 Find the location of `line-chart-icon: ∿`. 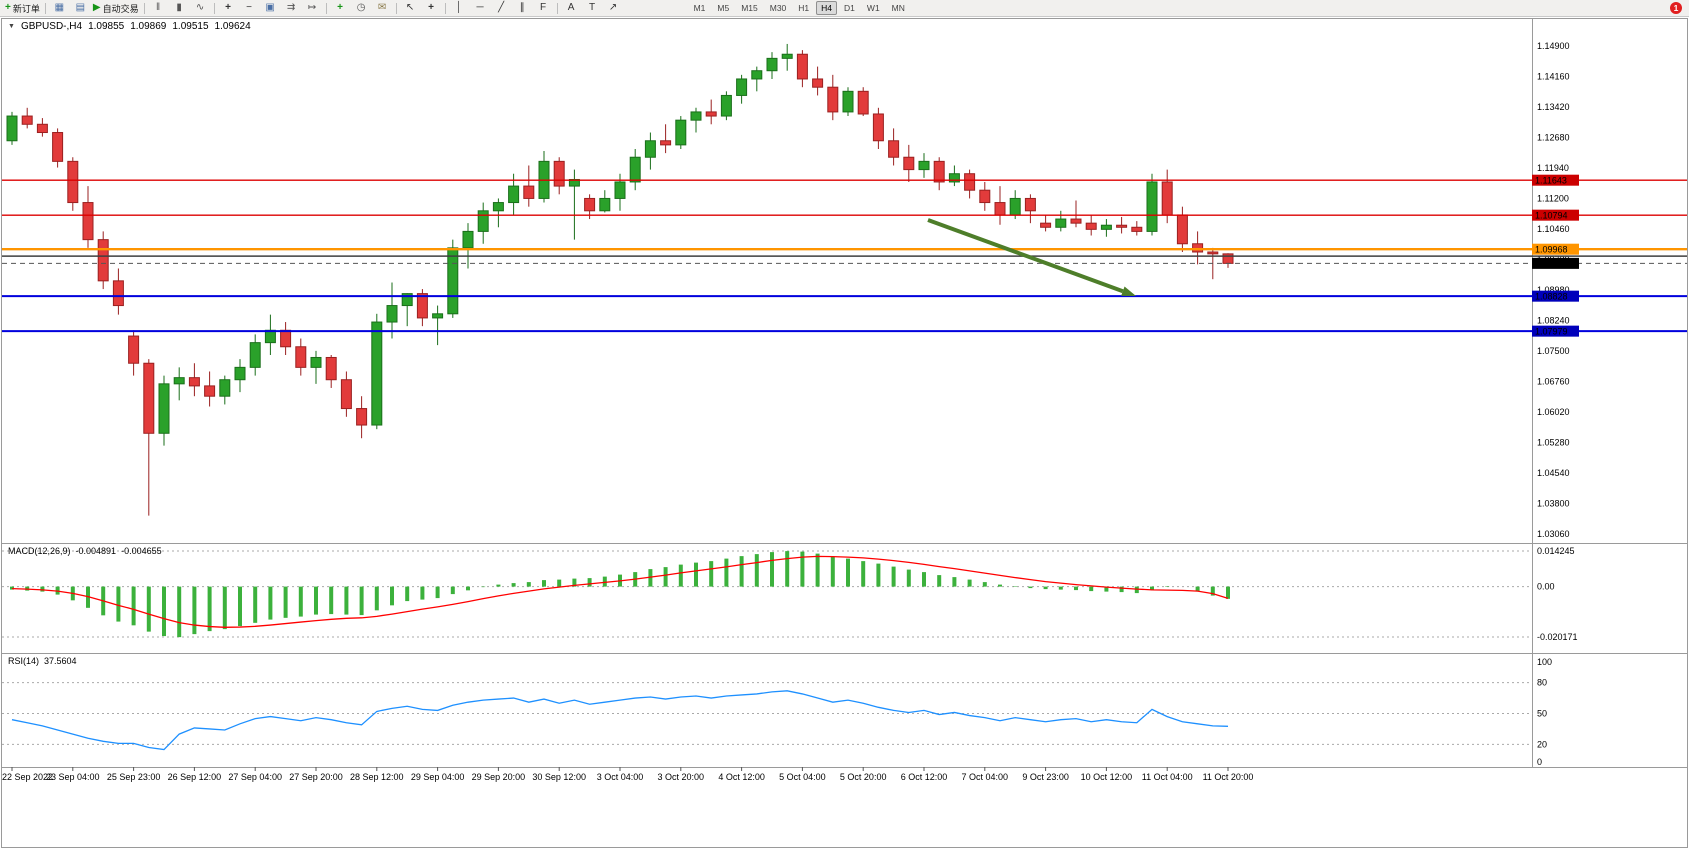

line-chart-icon: ∿ is located at coordinates (200, 7).